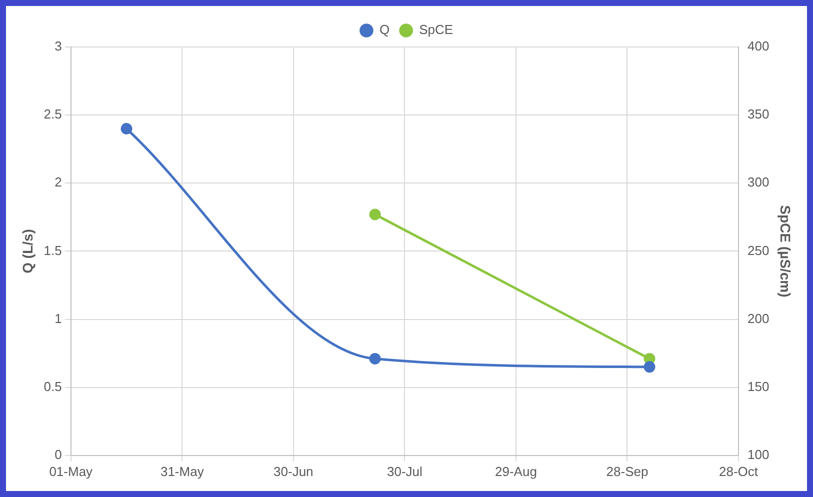 The height and width of the screenshot is (497, 813). What do you see at coordinates (53, 114) in the screenshot?
I see `y-tick-label: 2.5` at bounding box center [53, 114].